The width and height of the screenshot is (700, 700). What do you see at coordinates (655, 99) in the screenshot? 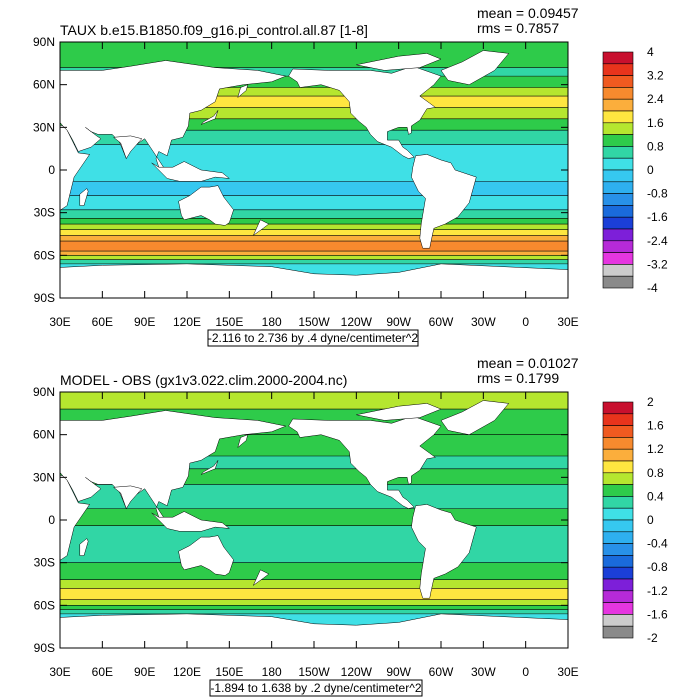
I see `colorbar-label: 2.4` at bounding box center [655, 99].